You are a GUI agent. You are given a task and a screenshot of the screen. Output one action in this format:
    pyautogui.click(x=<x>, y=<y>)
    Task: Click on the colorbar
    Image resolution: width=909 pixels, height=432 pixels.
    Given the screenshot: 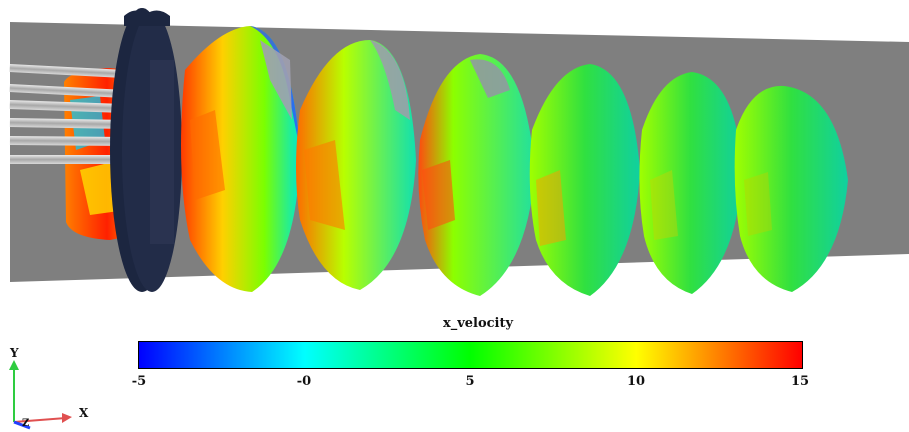 What is the action you would take?
    pyautogui.click(x=470, y=355)
    